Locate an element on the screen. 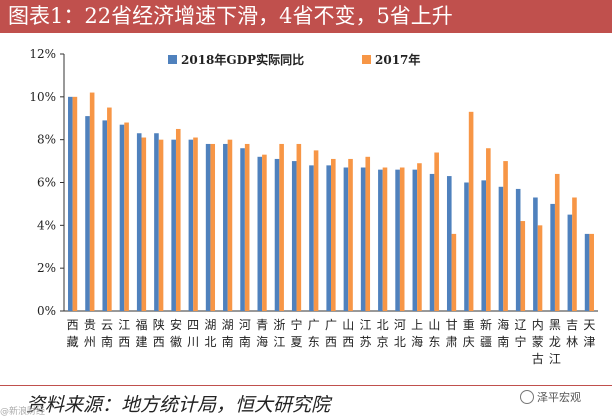 The height and width of the screenshot is (420, 612). title-bar: 图表1：22省经济增速下滑，4省不变，5省上升 is located at coordinates (306, 16).